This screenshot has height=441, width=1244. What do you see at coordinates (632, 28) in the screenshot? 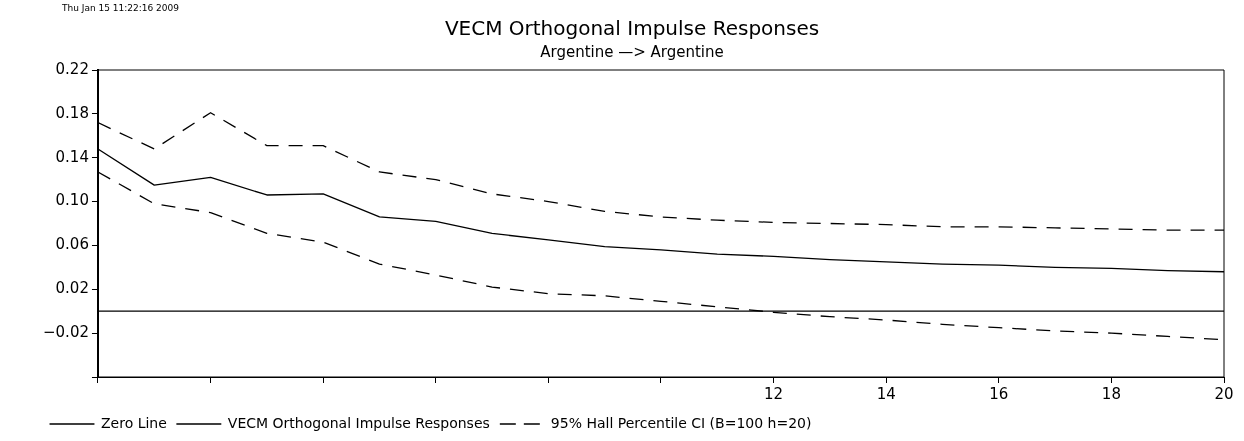
I see `chart-title: VECM Orthogonal Impulse Responses` at bounding box center [632, 28].